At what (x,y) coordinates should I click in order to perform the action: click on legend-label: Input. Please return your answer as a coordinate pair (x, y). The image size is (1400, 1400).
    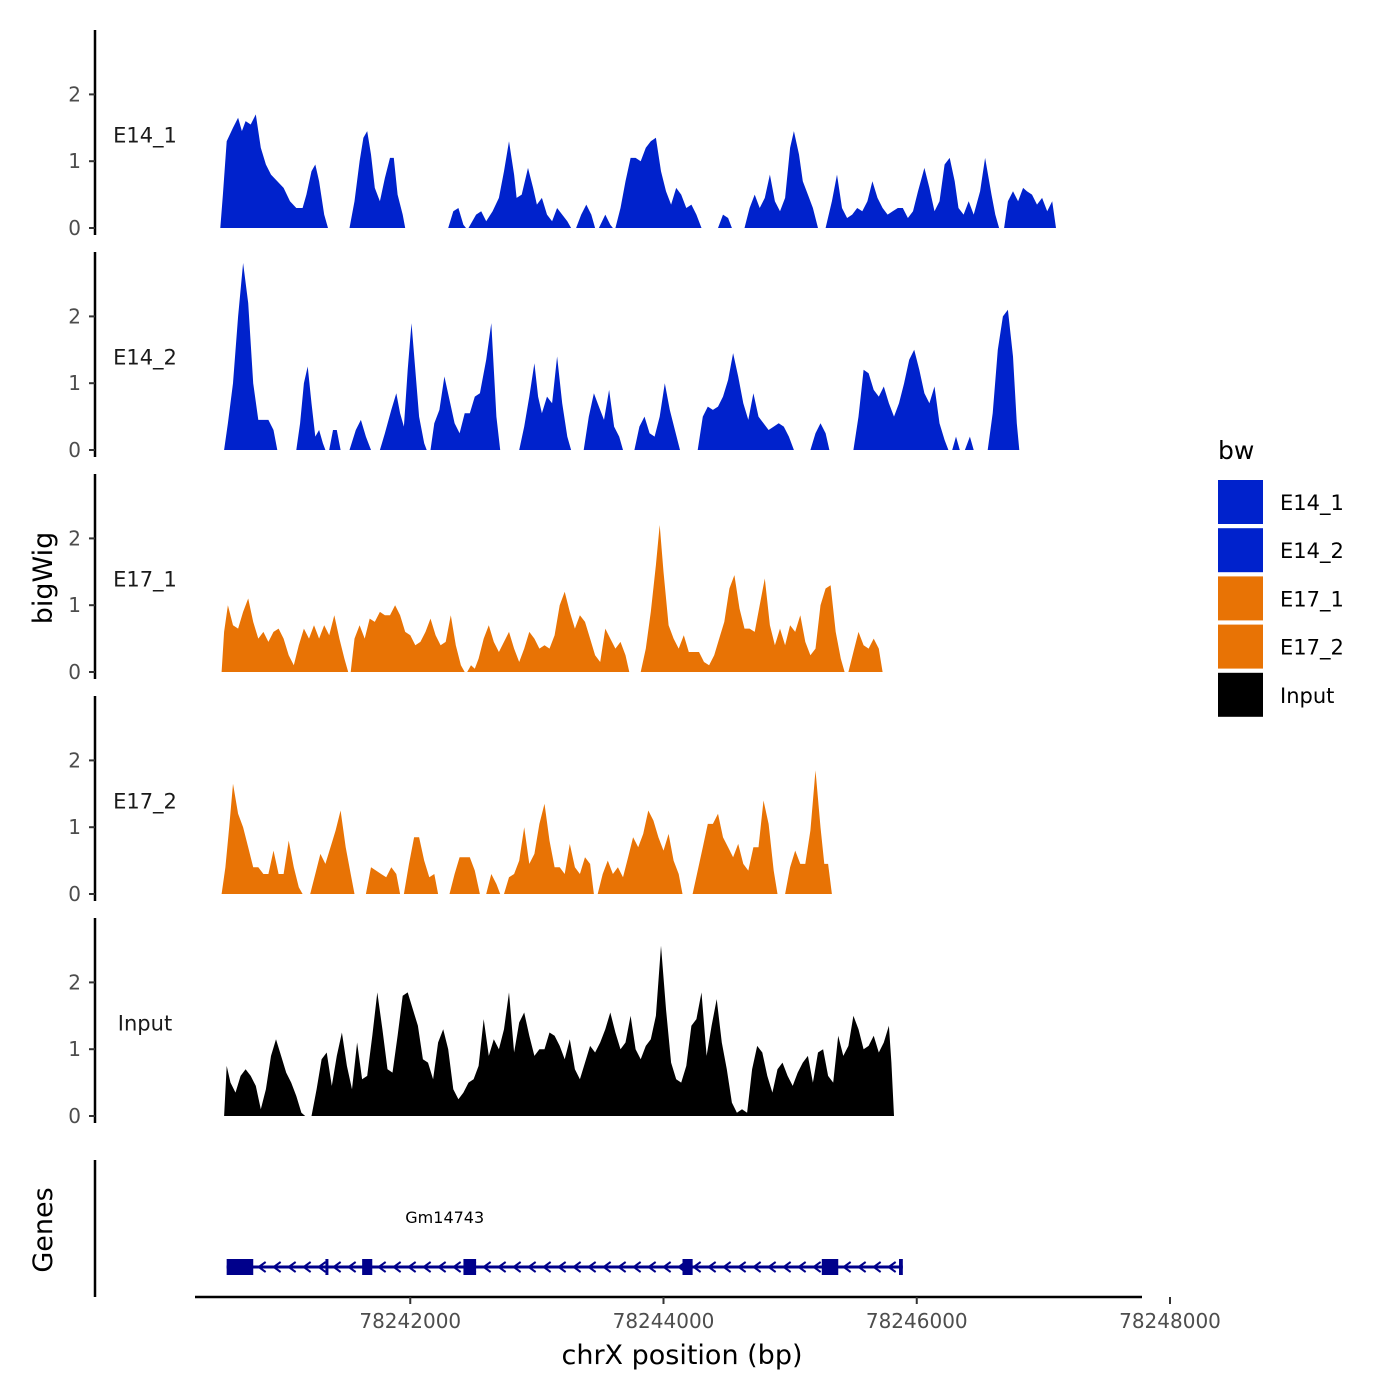
    Looking at the image, I should click on (1307, 696).